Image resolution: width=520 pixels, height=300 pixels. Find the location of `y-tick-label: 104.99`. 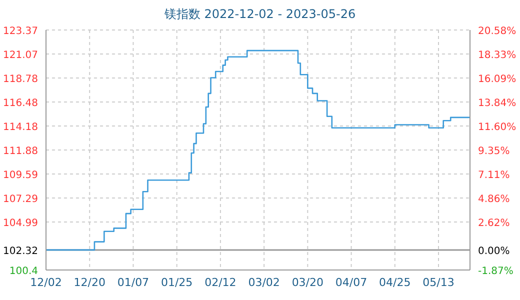

y-tick-label: 104.99 is located at coordinates (20, 224).